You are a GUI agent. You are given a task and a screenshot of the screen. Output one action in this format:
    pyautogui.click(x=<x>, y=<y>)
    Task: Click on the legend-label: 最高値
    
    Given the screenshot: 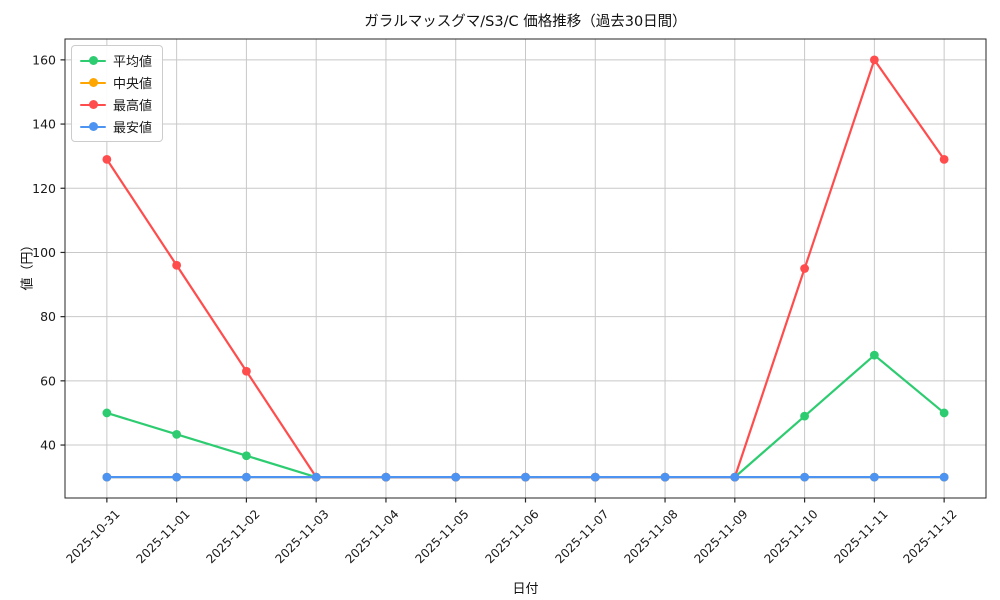 What is the action you would take?
    pyautogui.click(x=133, y=106)
    